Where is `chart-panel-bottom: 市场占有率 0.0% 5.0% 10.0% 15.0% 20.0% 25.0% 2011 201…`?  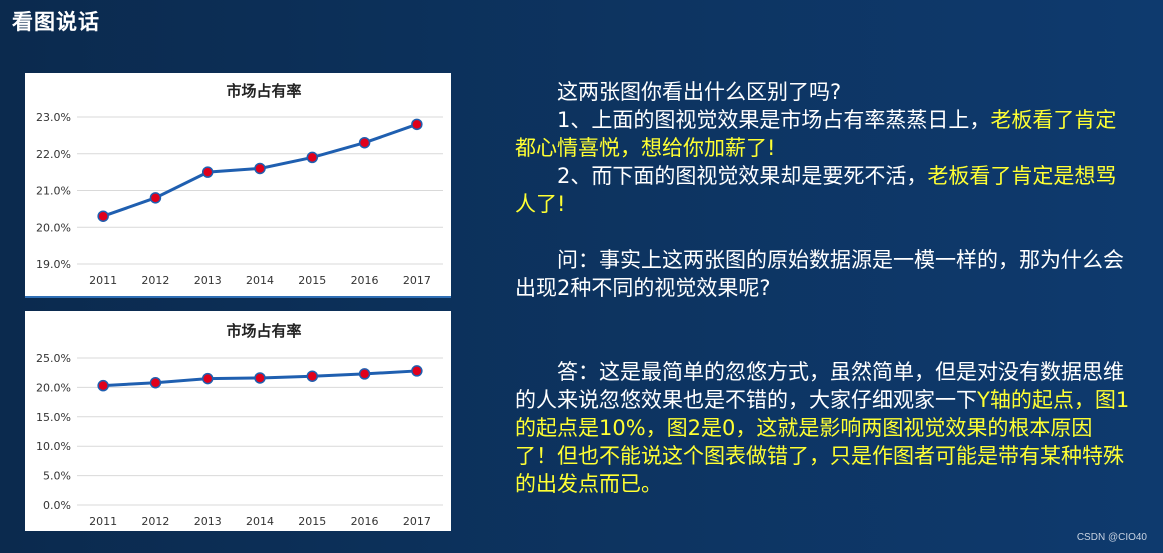
chart-panel-bottom: 市场占有率 0.0% 5.0% 10.0% 15.0% 20.0% 25.0% 2011 201… is located at coordinates (238, 421).